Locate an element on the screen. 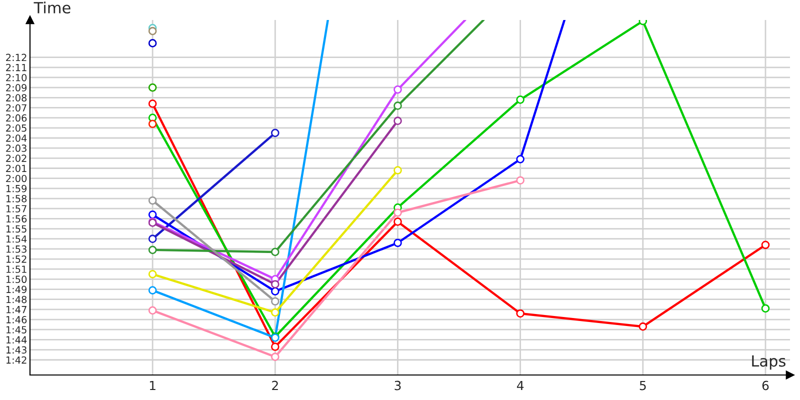 Image resolution: width=800 pixels, height=400 pixels. y-tick-label: 2:08 is located at coordinates (16, 98).